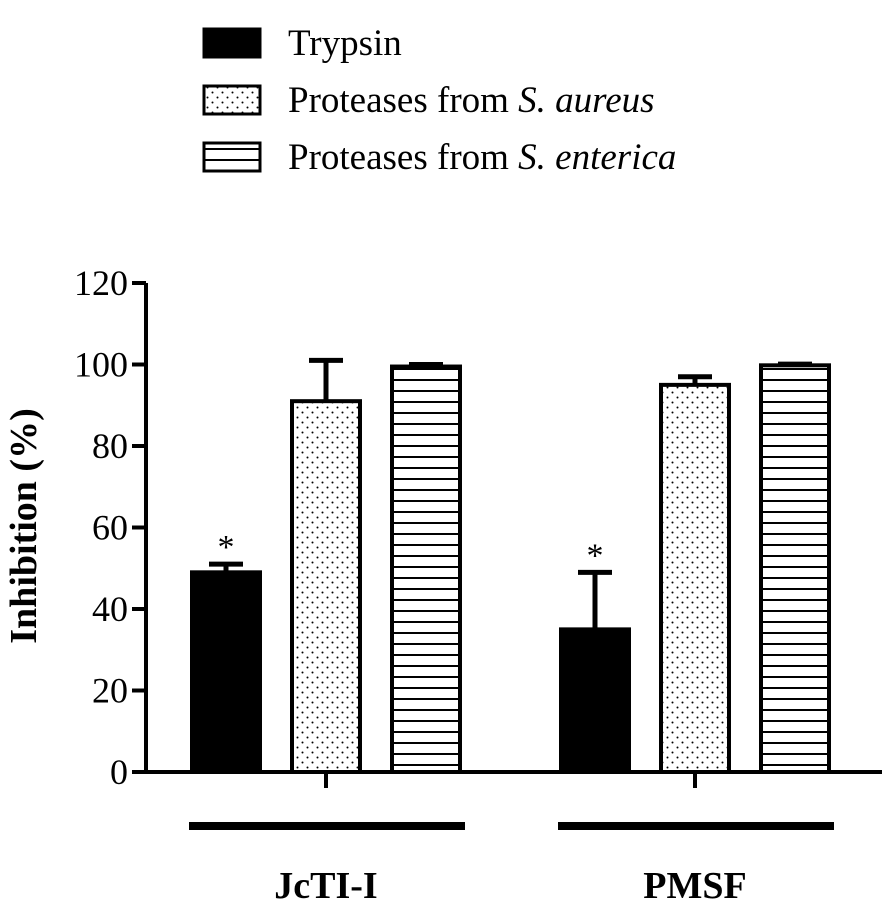 This screenshot has height=908, width=892. Describe the element at coordinates (110, 691) in the screenshot. I see `y-tick-label: 20` at that location.